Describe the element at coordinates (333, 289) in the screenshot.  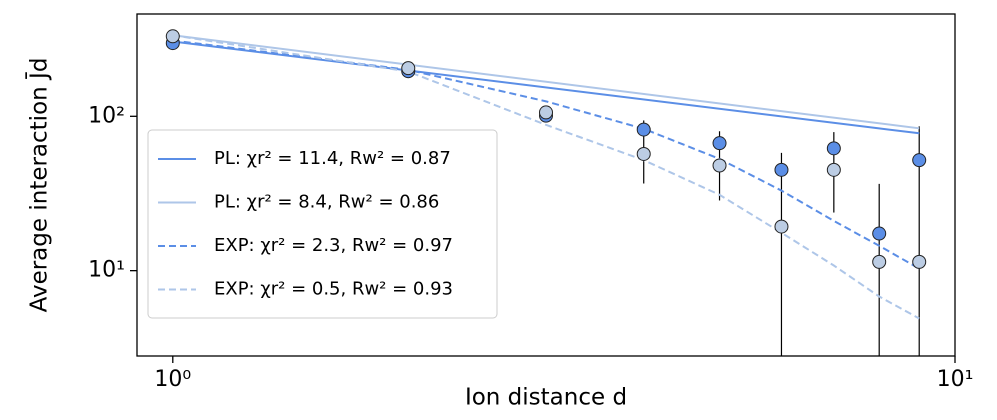
I see `legend-label: EXP: χr² = 0.5, Rw² = 0.93` at that location.